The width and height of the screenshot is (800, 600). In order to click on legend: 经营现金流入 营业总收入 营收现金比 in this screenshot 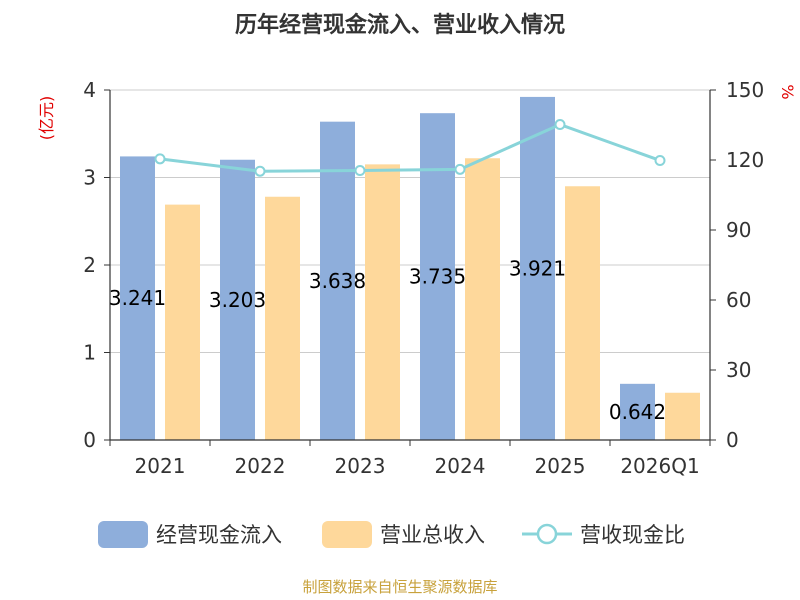, I will do `click(391, 534)`.